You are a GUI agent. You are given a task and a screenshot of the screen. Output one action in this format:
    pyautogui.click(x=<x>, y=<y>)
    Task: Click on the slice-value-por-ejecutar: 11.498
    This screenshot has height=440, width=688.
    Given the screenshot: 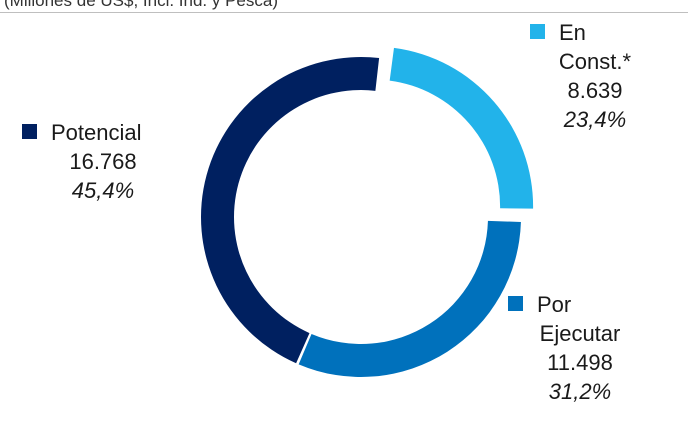 What is the action you would take?
    pyautogui.click(x=580, y=362)
    